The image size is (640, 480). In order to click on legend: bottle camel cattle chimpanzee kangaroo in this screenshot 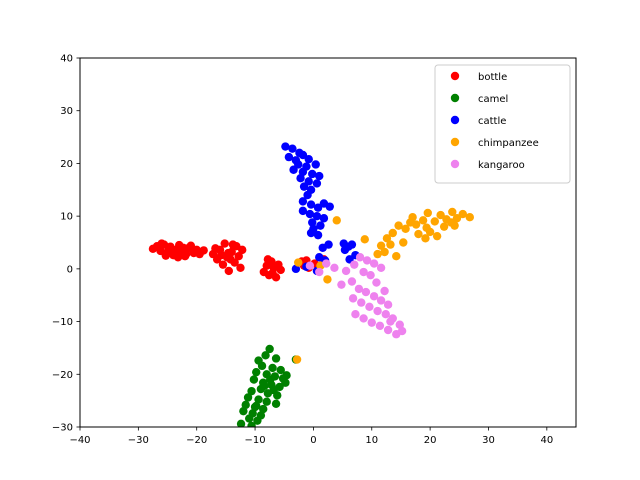, I will do `click(502, 124)`.